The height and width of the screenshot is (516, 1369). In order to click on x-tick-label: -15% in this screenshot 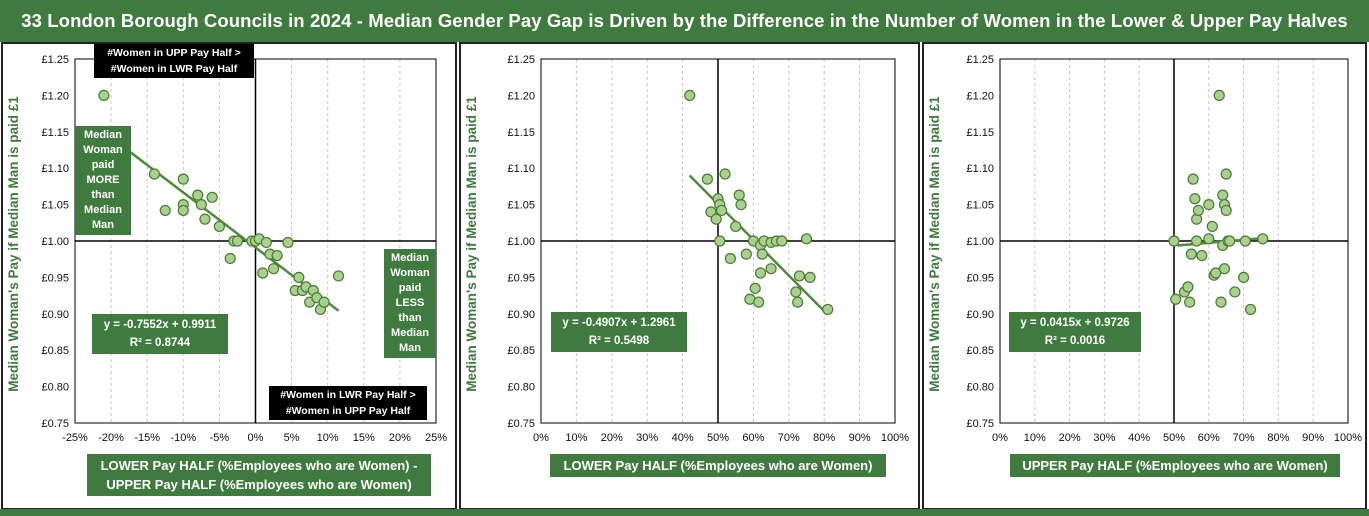, I will do `click(147, 438)`.